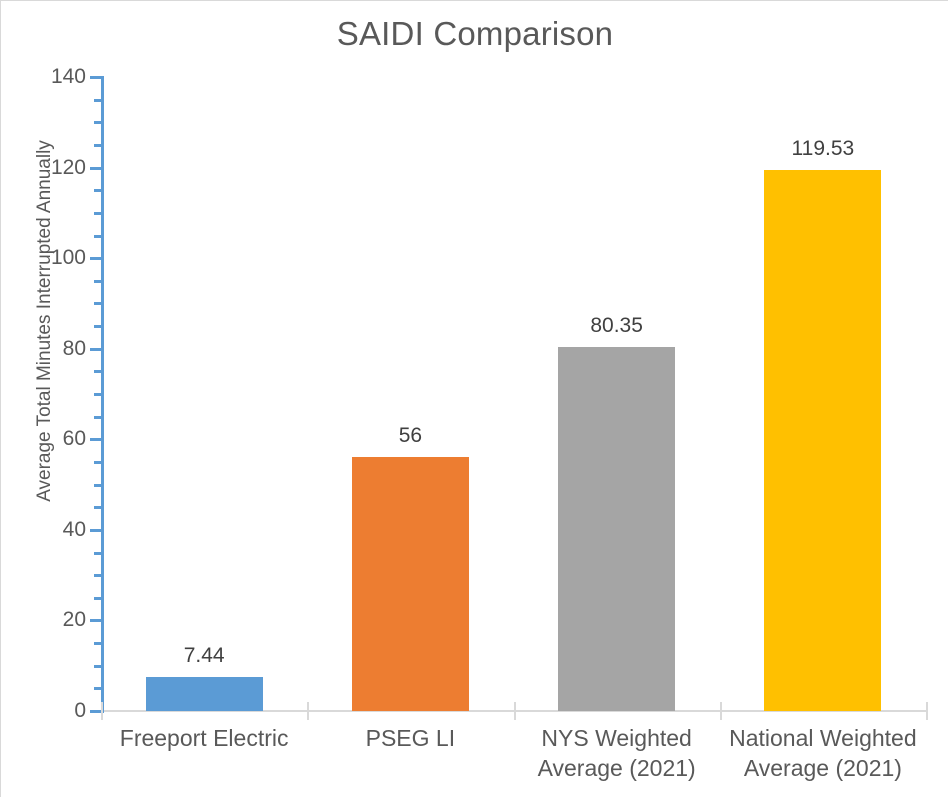  Describe the element at coordinates (410, 436) in the screenshot. I see `bar-value-label: 56` at that location.